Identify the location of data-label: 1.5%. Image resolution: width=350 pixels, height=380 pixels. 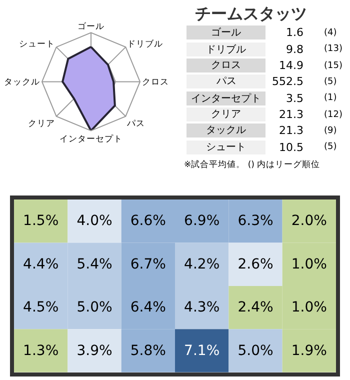
(41, 221).